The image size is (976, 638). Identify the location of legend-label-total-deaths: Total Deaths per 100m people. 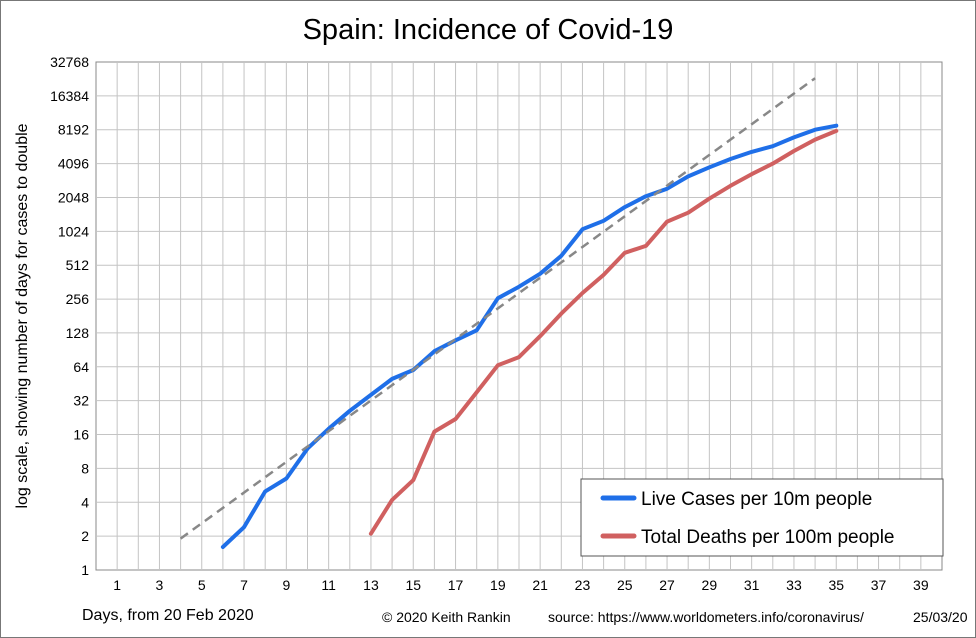
(768, 537).